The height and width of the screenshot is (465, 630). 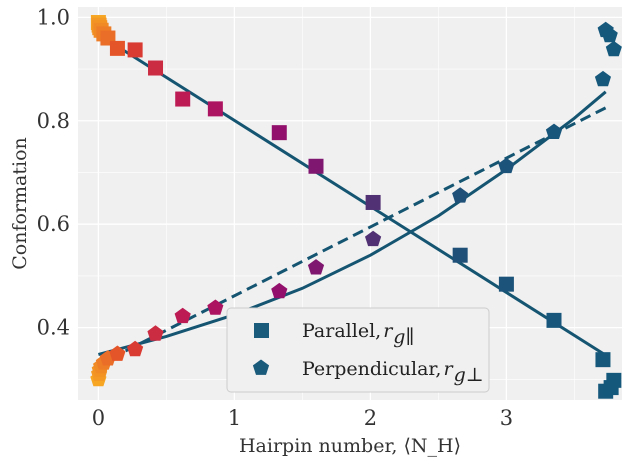 What do you see at coordinates (53, 328) in the screenshot?
I see `y-tick-label: 0.4` at bounding box center [53, 328].